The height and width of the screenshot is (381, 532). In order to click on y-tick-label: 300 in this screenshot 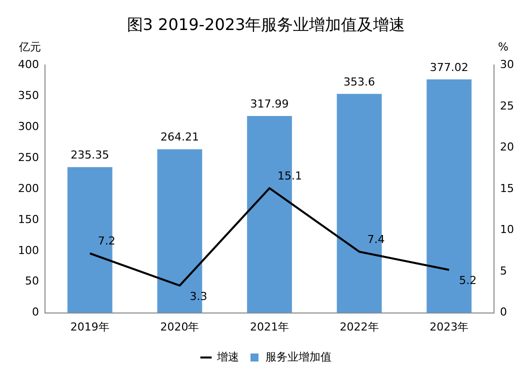, I will do `click(28, 126)`.